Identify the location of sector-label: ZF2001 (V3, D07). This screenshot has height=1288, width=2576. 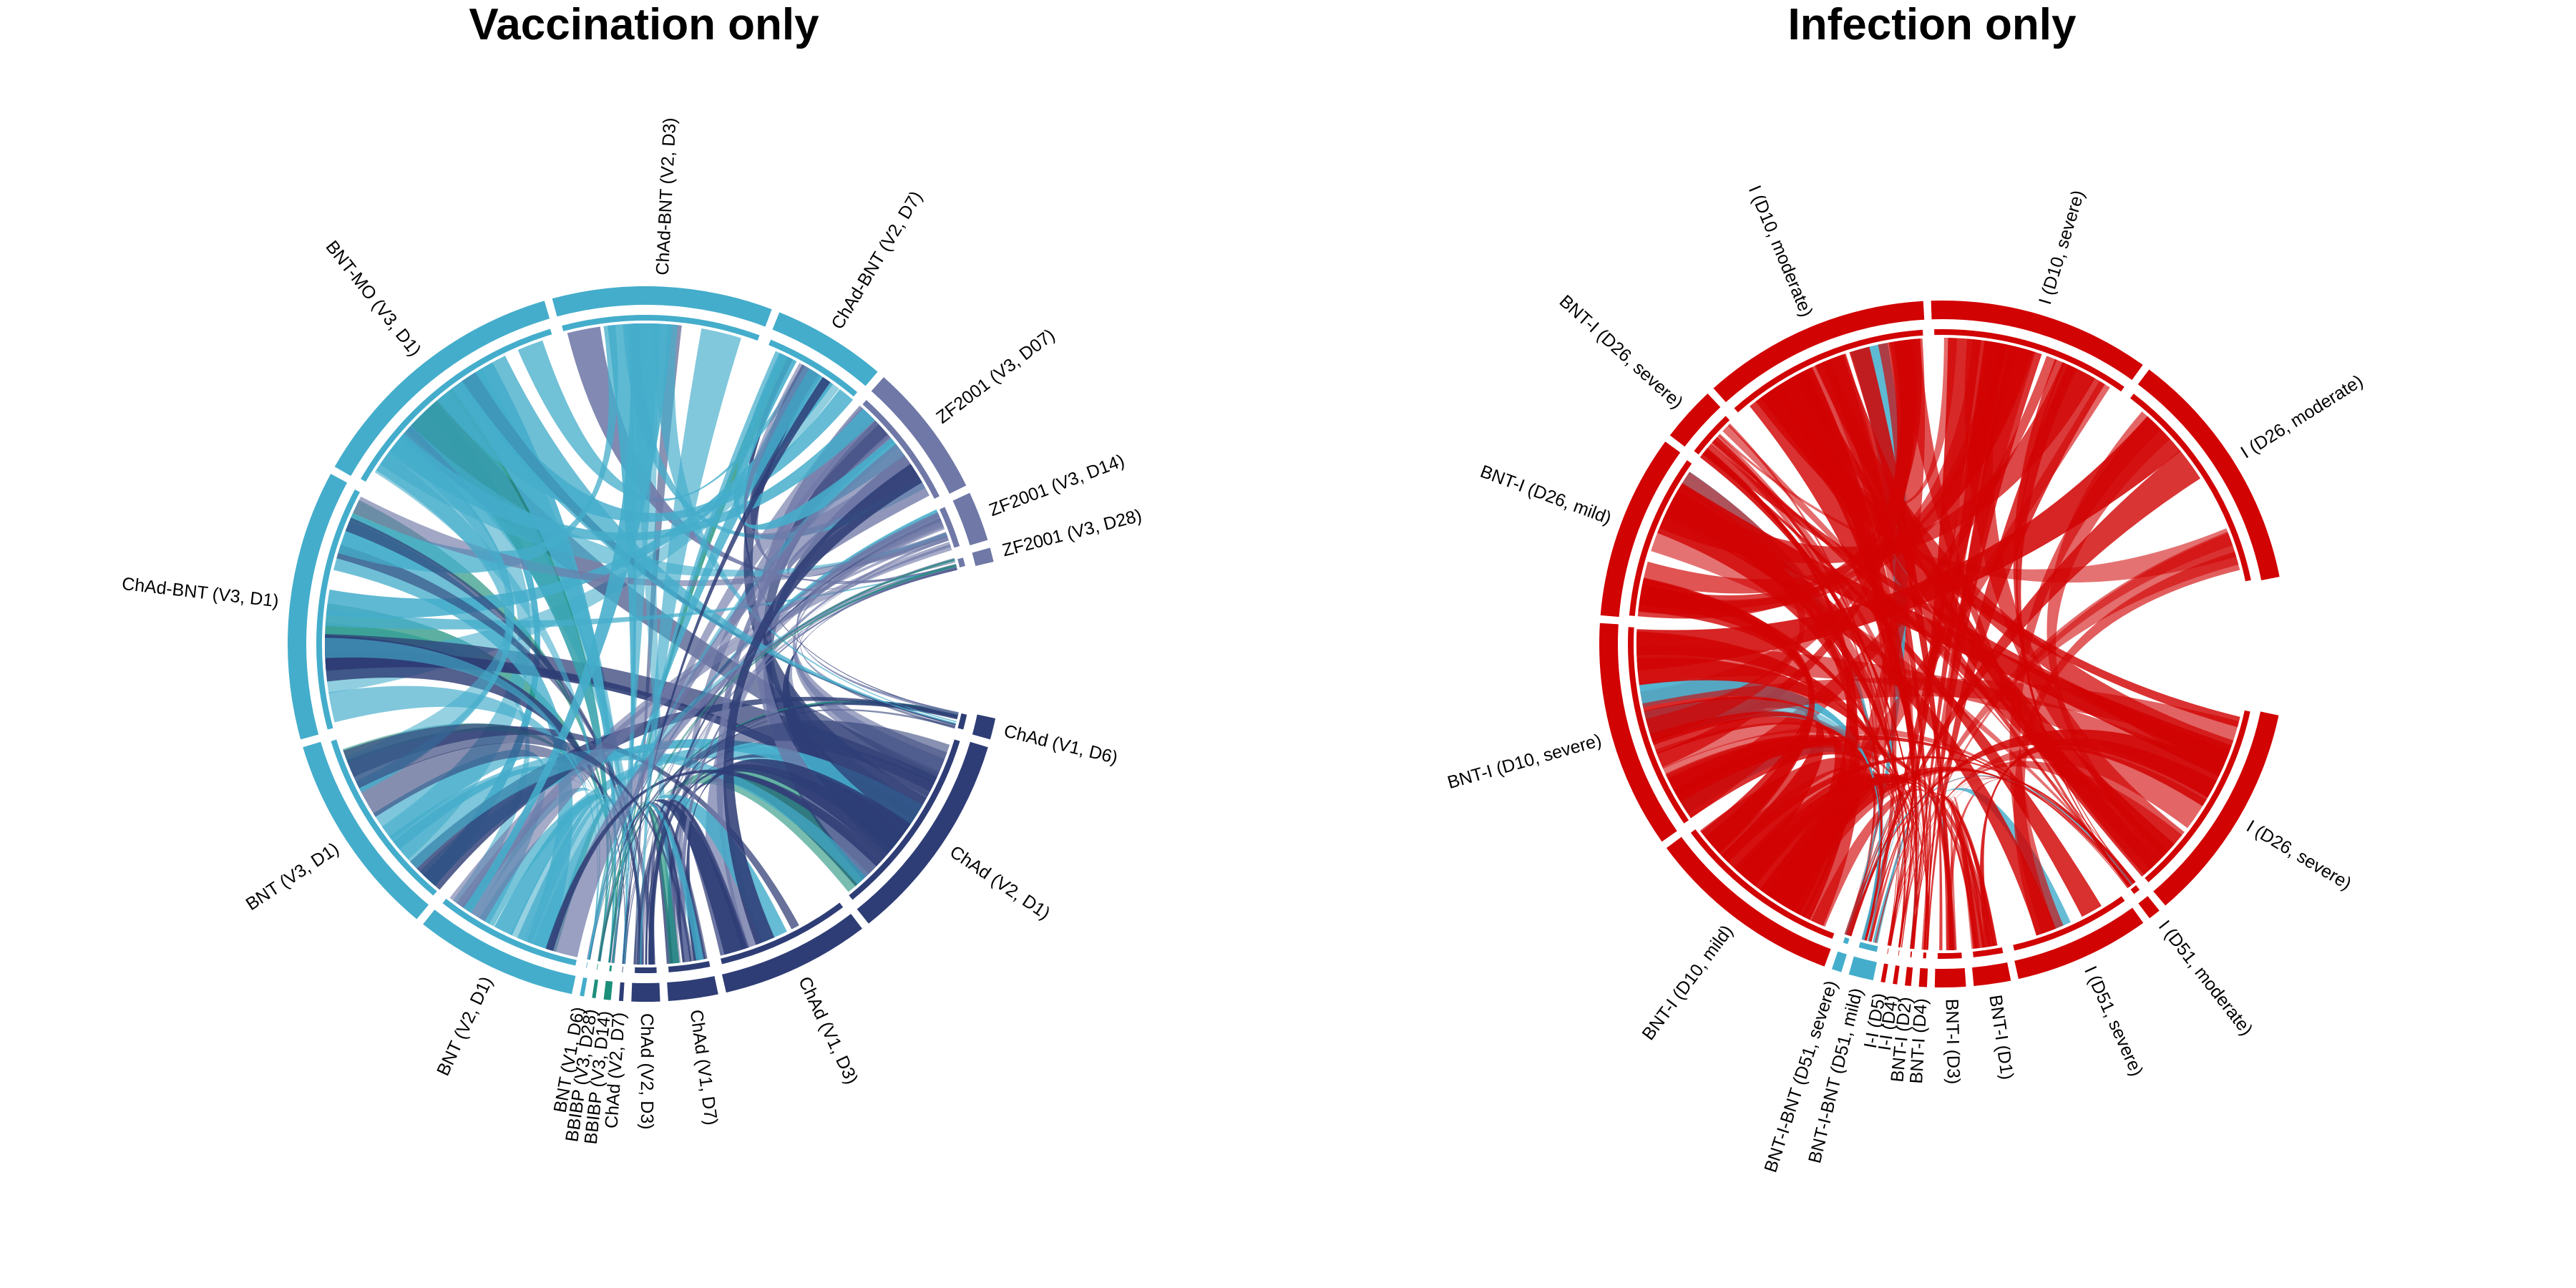
(995, 376).